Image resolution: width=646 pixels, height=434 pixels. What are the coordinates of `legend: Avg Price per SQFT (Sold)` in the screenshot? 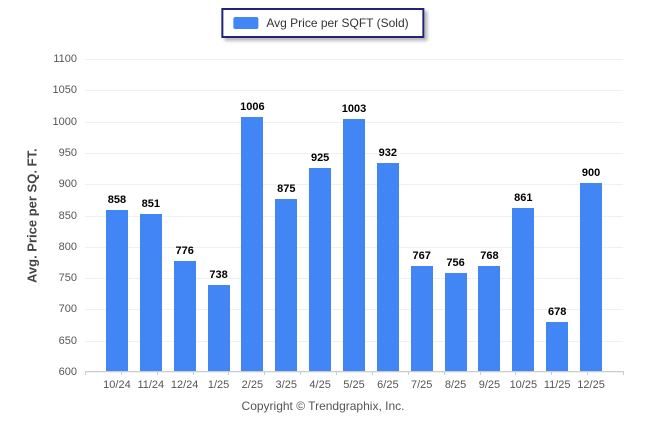 It's located at (323, 23).